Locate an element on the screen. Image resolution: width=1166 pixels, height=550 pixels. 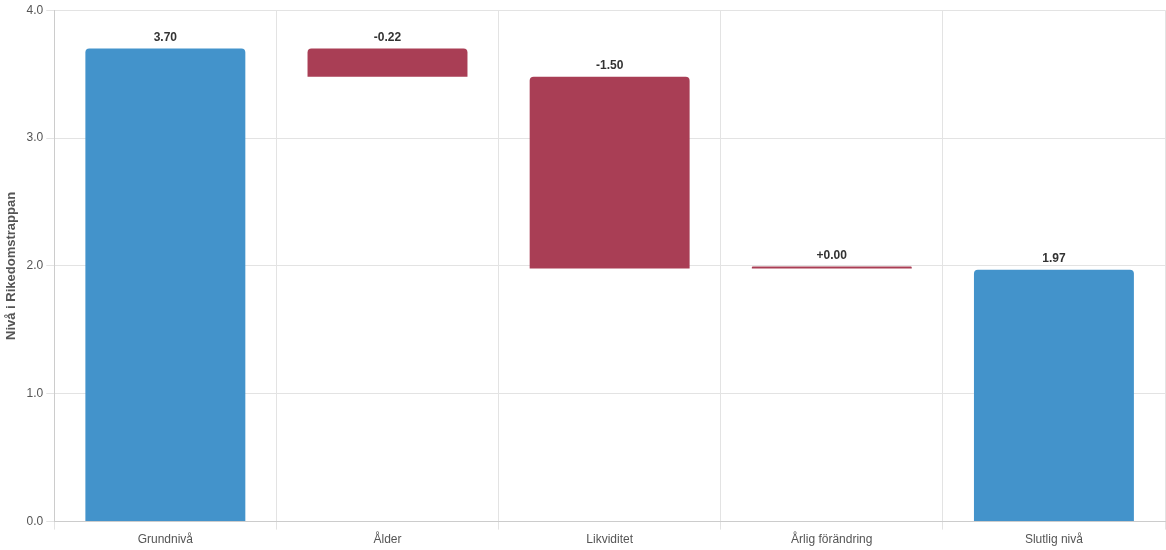
y-tick-label: 2.0 is located at coordinates (35, 265).